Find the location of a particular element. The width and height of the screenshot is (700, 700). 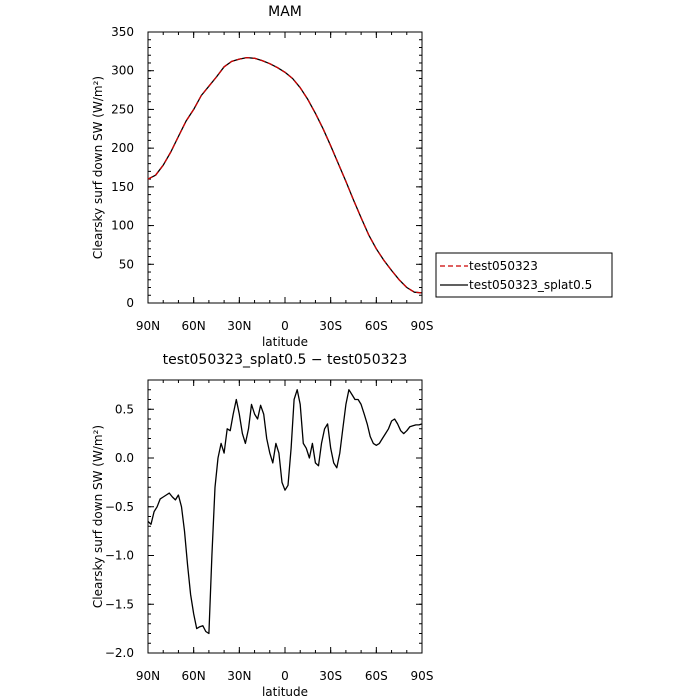

legend-label-2: test050323_splat0.5 is located at coordinates (530, 285).